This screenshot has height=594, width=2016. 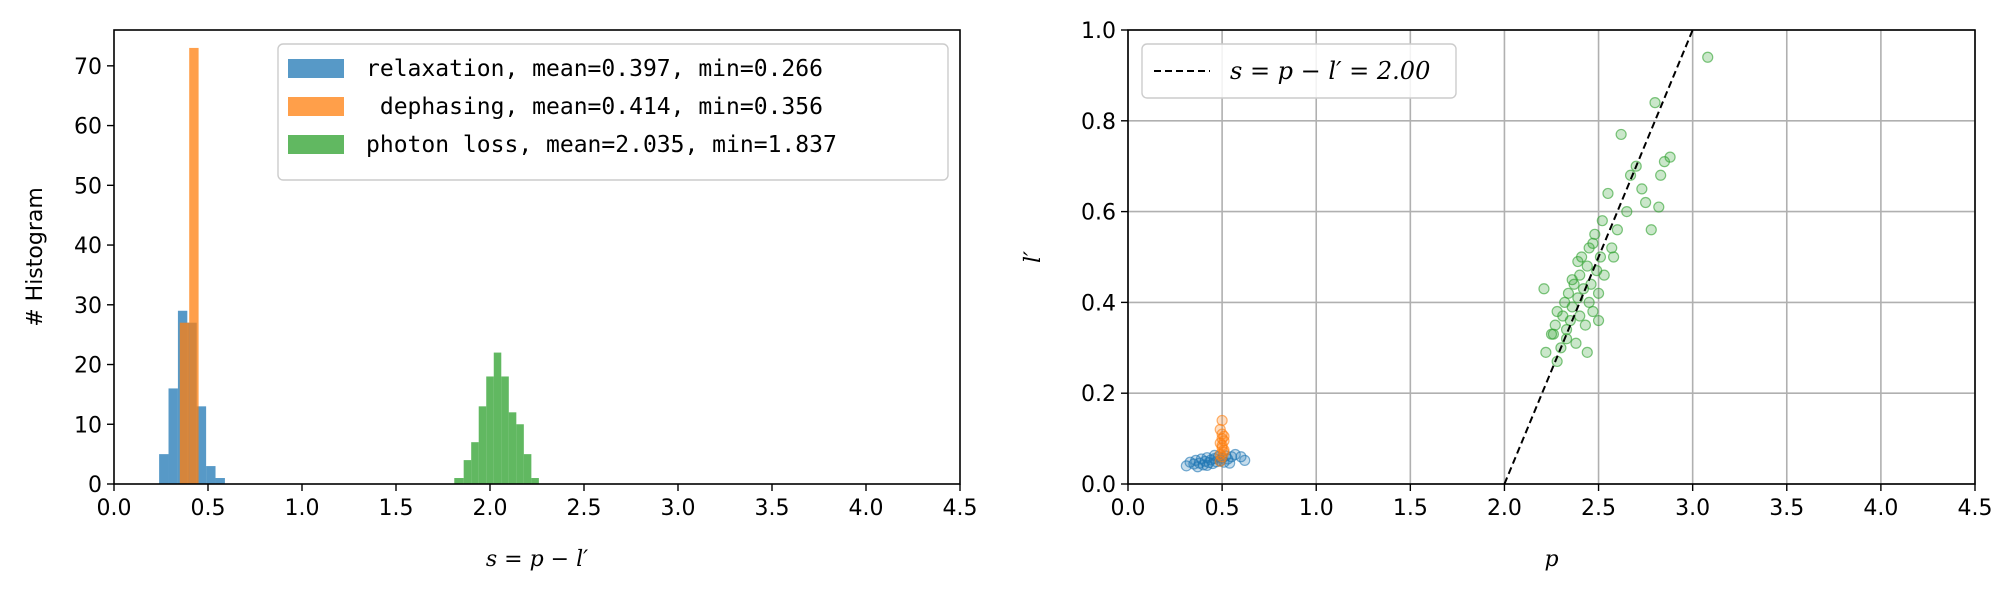 I want to click on x-axis-label: s = p − l′, so click(x=537, y=559).